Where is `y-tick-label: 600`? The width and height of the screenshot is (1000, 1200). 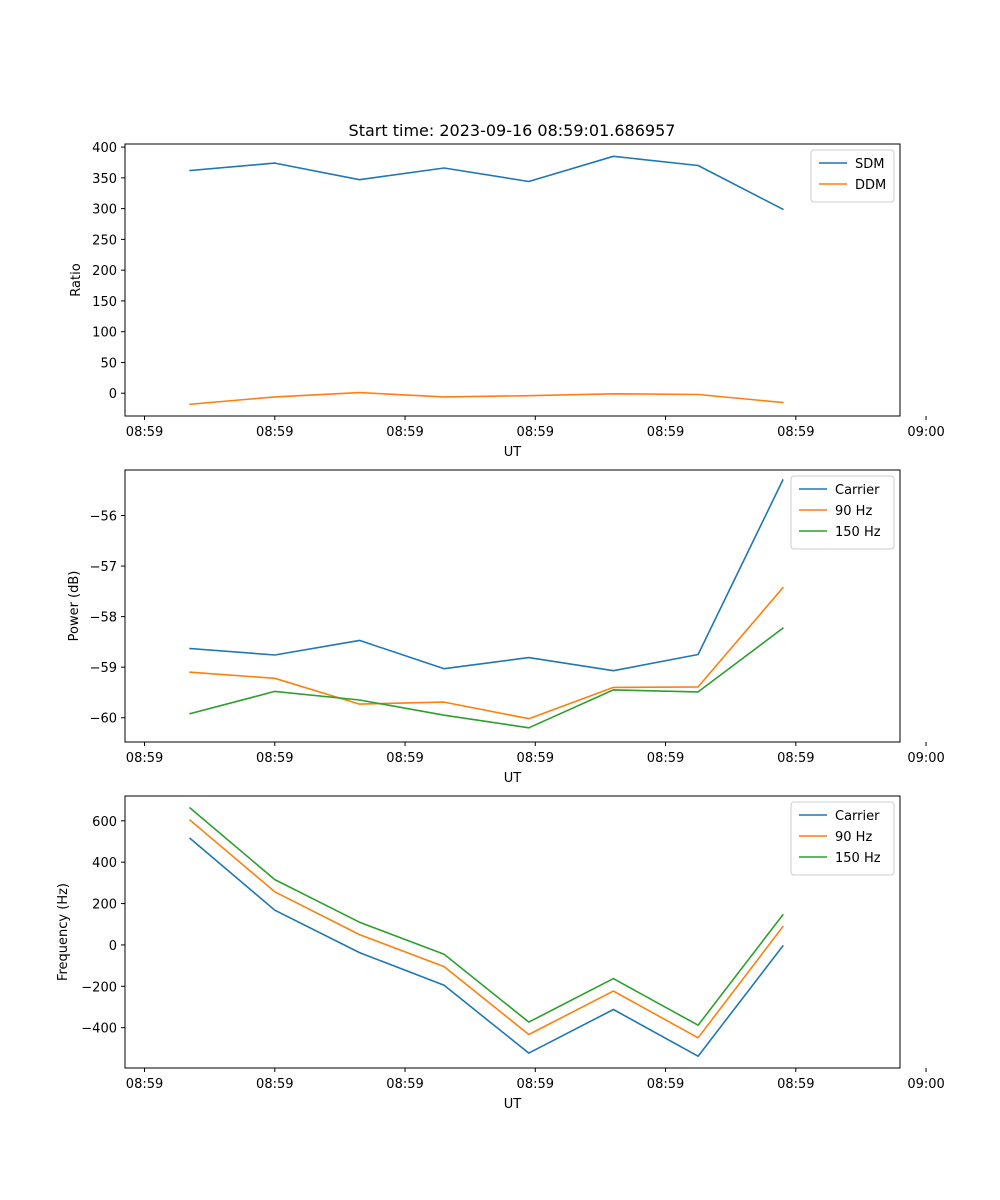
y-tick-label: 600 is located at coordinates (104, 822).